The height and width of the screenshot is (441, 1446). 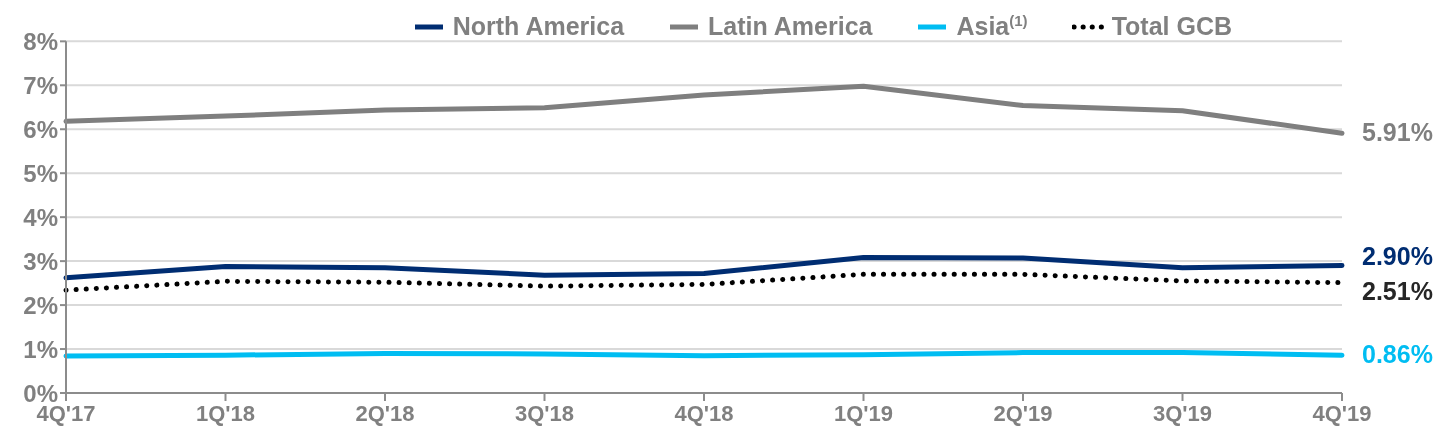 What do you see at coordinates (40, 173) in the screenshot?
I see `y-tick-label: 5%` at bounding box center [40, 173].